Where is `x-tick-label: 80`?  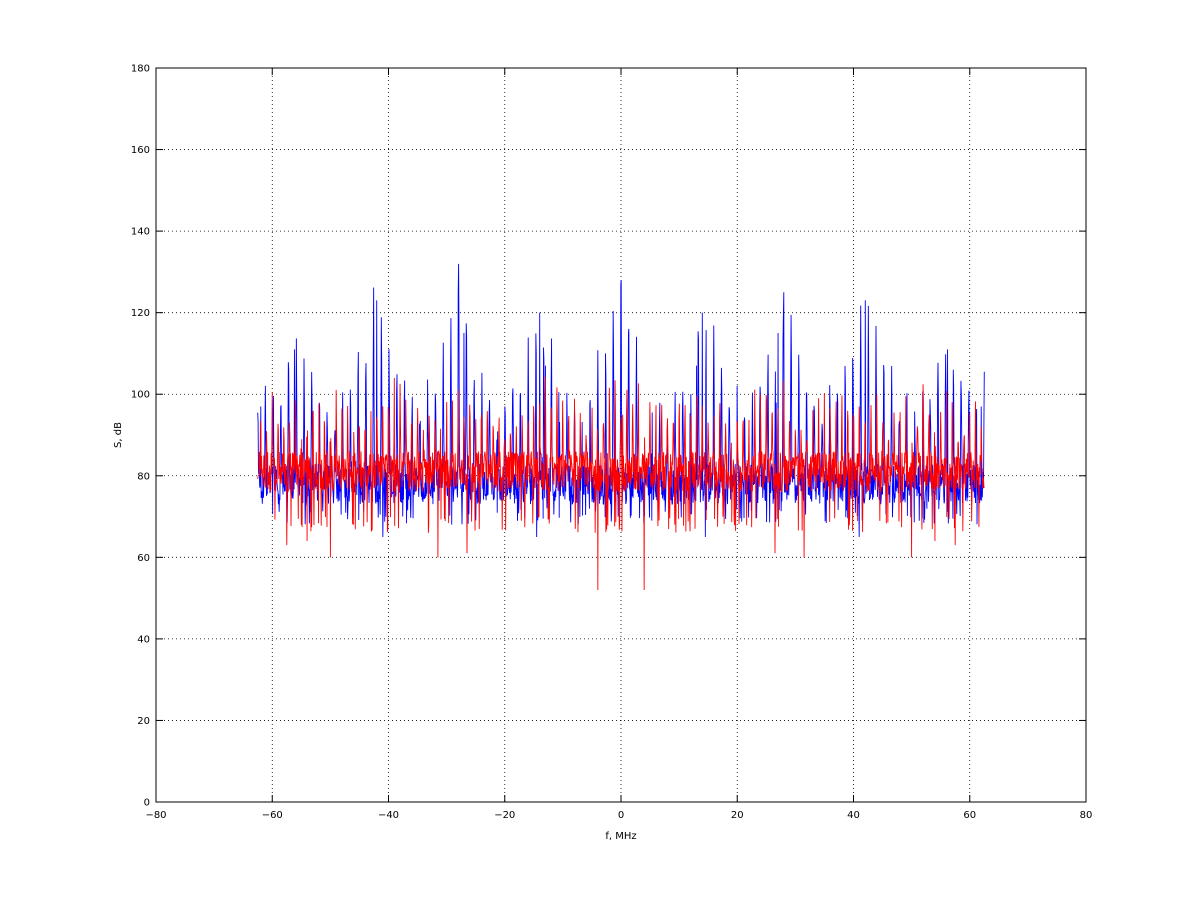
x-tick-label: 80 is located at coordinates (1086, 815).